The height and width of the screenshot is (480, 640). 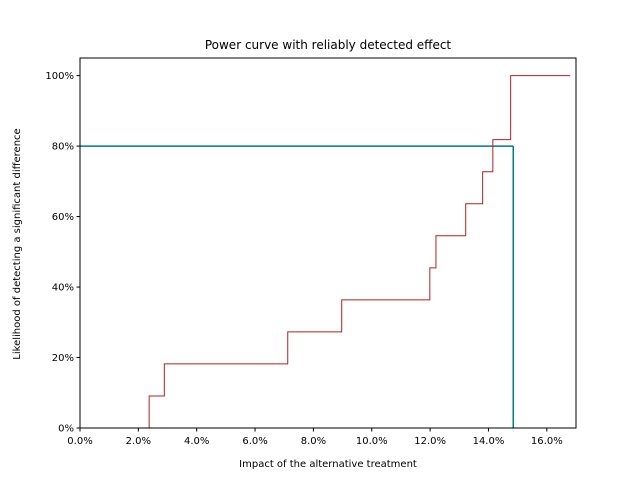 I want to click on y-tick-label: 20%, so click(x=63, y=358).